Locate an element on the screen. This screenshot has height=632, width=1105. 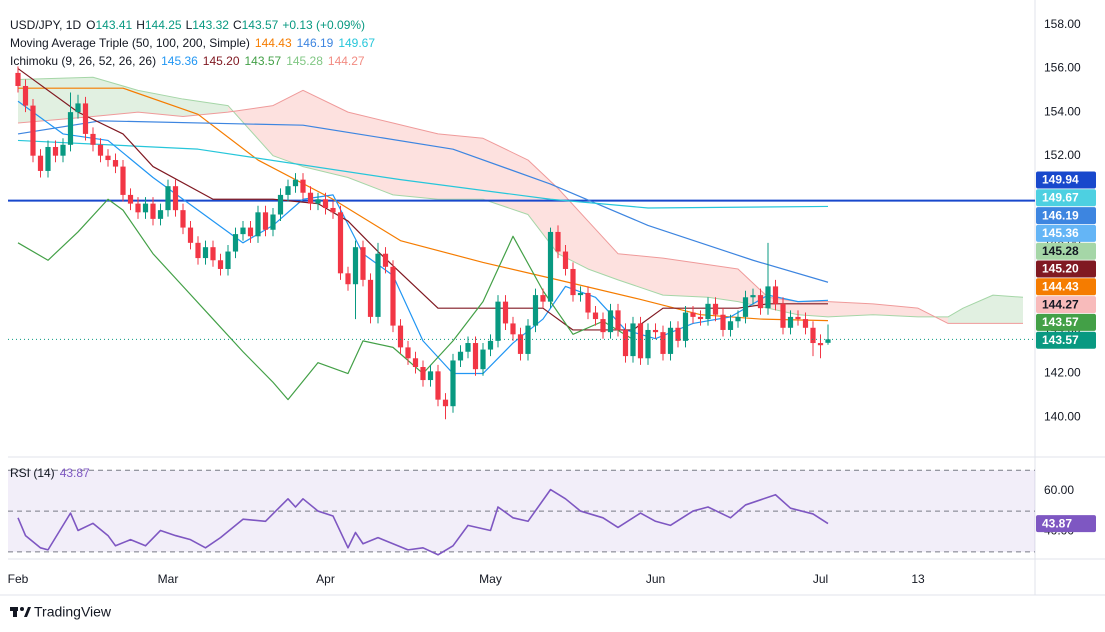
rsi-badge is located at coordinates (1066, 524).